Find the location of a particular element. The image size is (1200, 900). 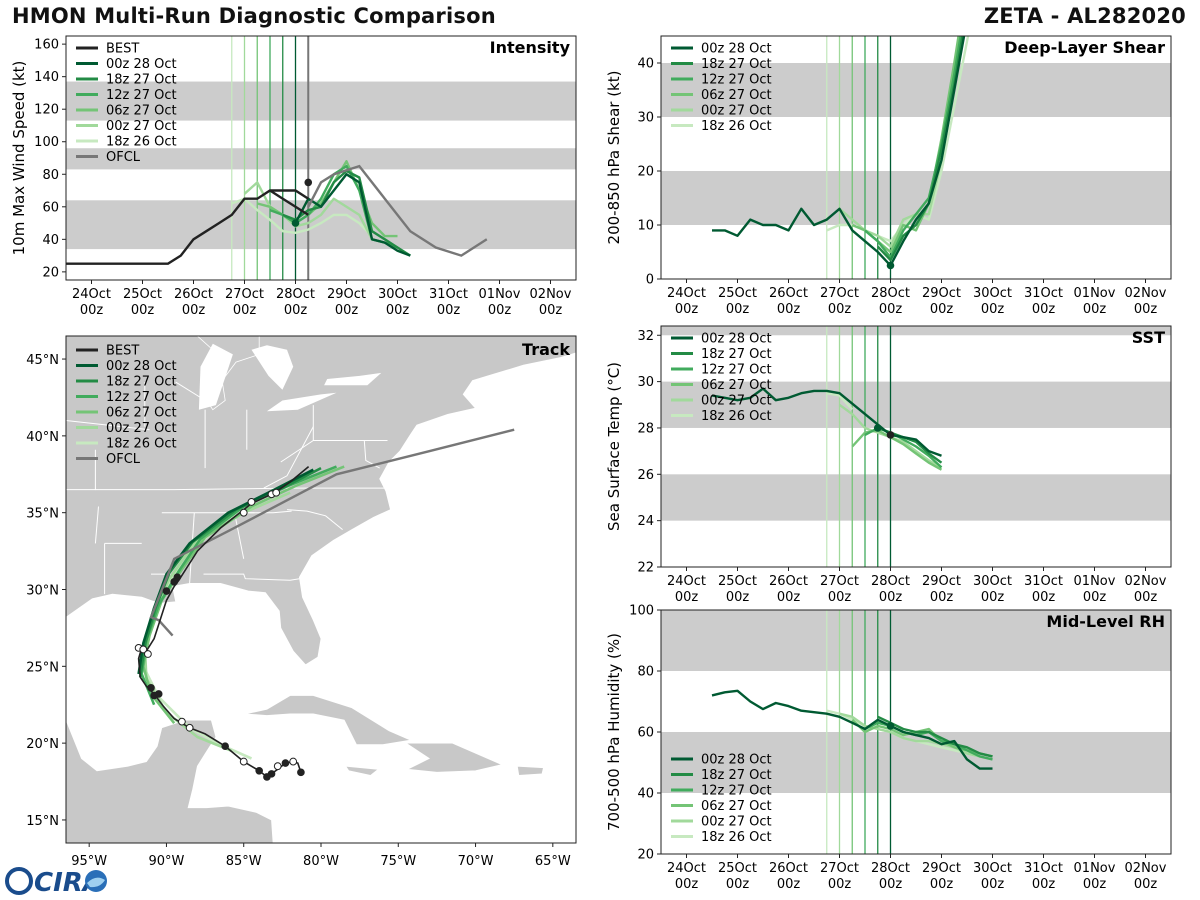

intensity-xtick-sublabel-9: 00z is located at coordinates (551, 310).